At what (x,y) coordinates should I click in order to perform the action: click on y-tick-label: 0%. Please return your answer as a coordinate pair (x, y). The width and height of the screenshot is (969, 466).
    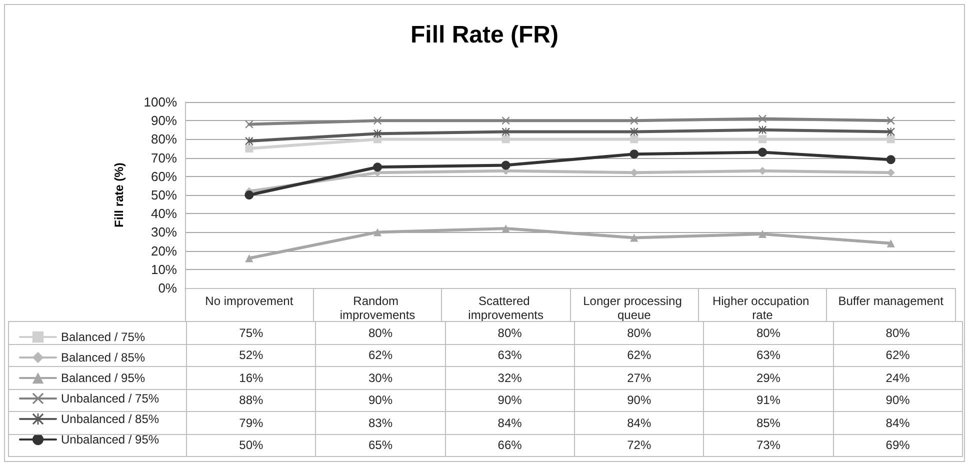
    Looking at the image, I should click on (168, 288).